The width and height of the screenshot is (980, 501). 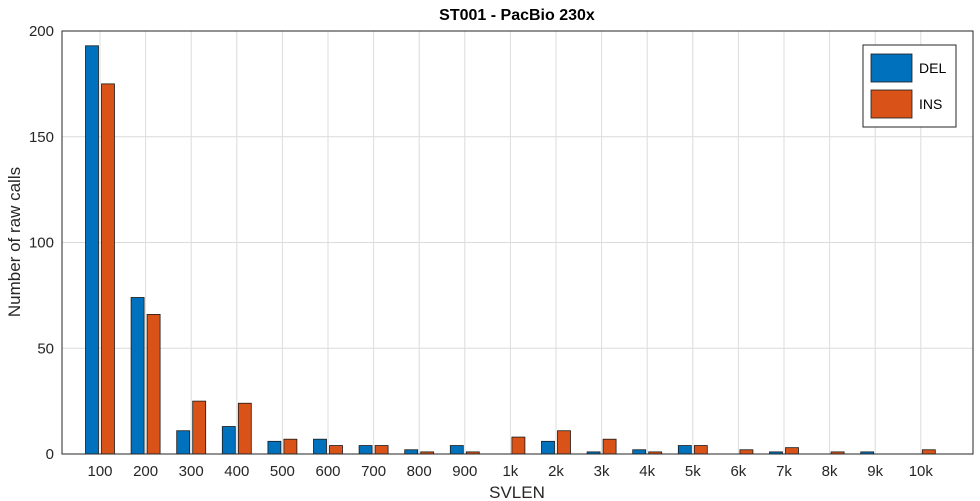 What do you see at coordinates (14, 242) in the screenshot?
I see `y-axis-label: Number of raw calls` at bounding box center [14, 242].